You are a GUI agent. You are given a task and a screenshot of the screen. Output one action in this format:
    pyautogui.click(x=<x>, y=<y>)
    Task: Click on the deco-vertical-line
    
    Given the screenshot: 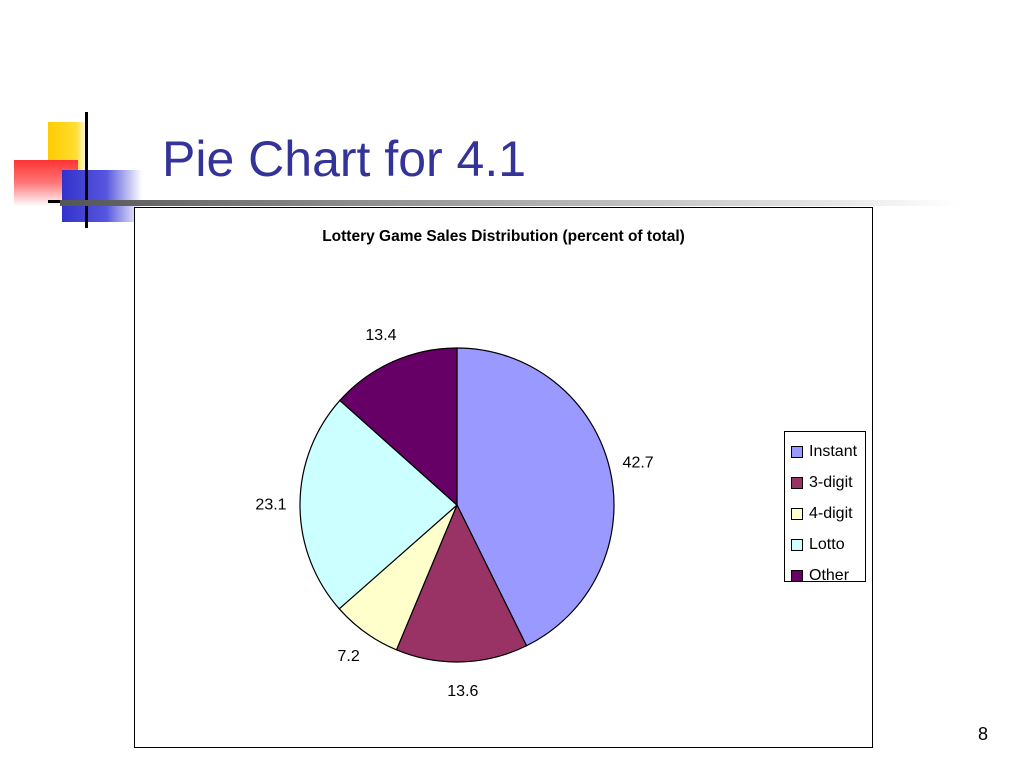 What is the action you would take?
    pyautogui.click(x=86, y=170)
    